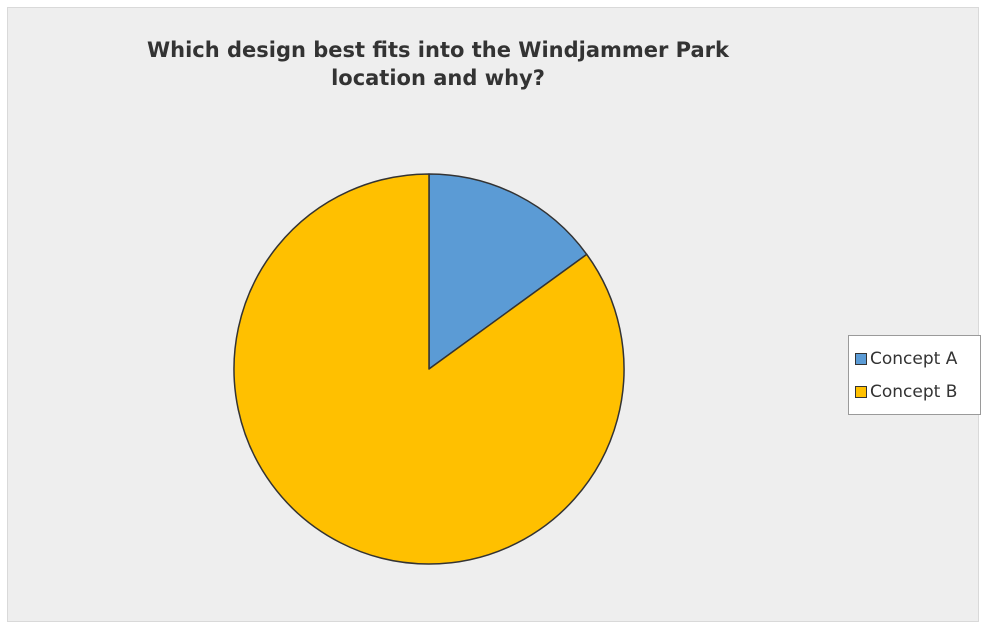  I want to click on legend: Concept A Concept B, so click(914, 375).